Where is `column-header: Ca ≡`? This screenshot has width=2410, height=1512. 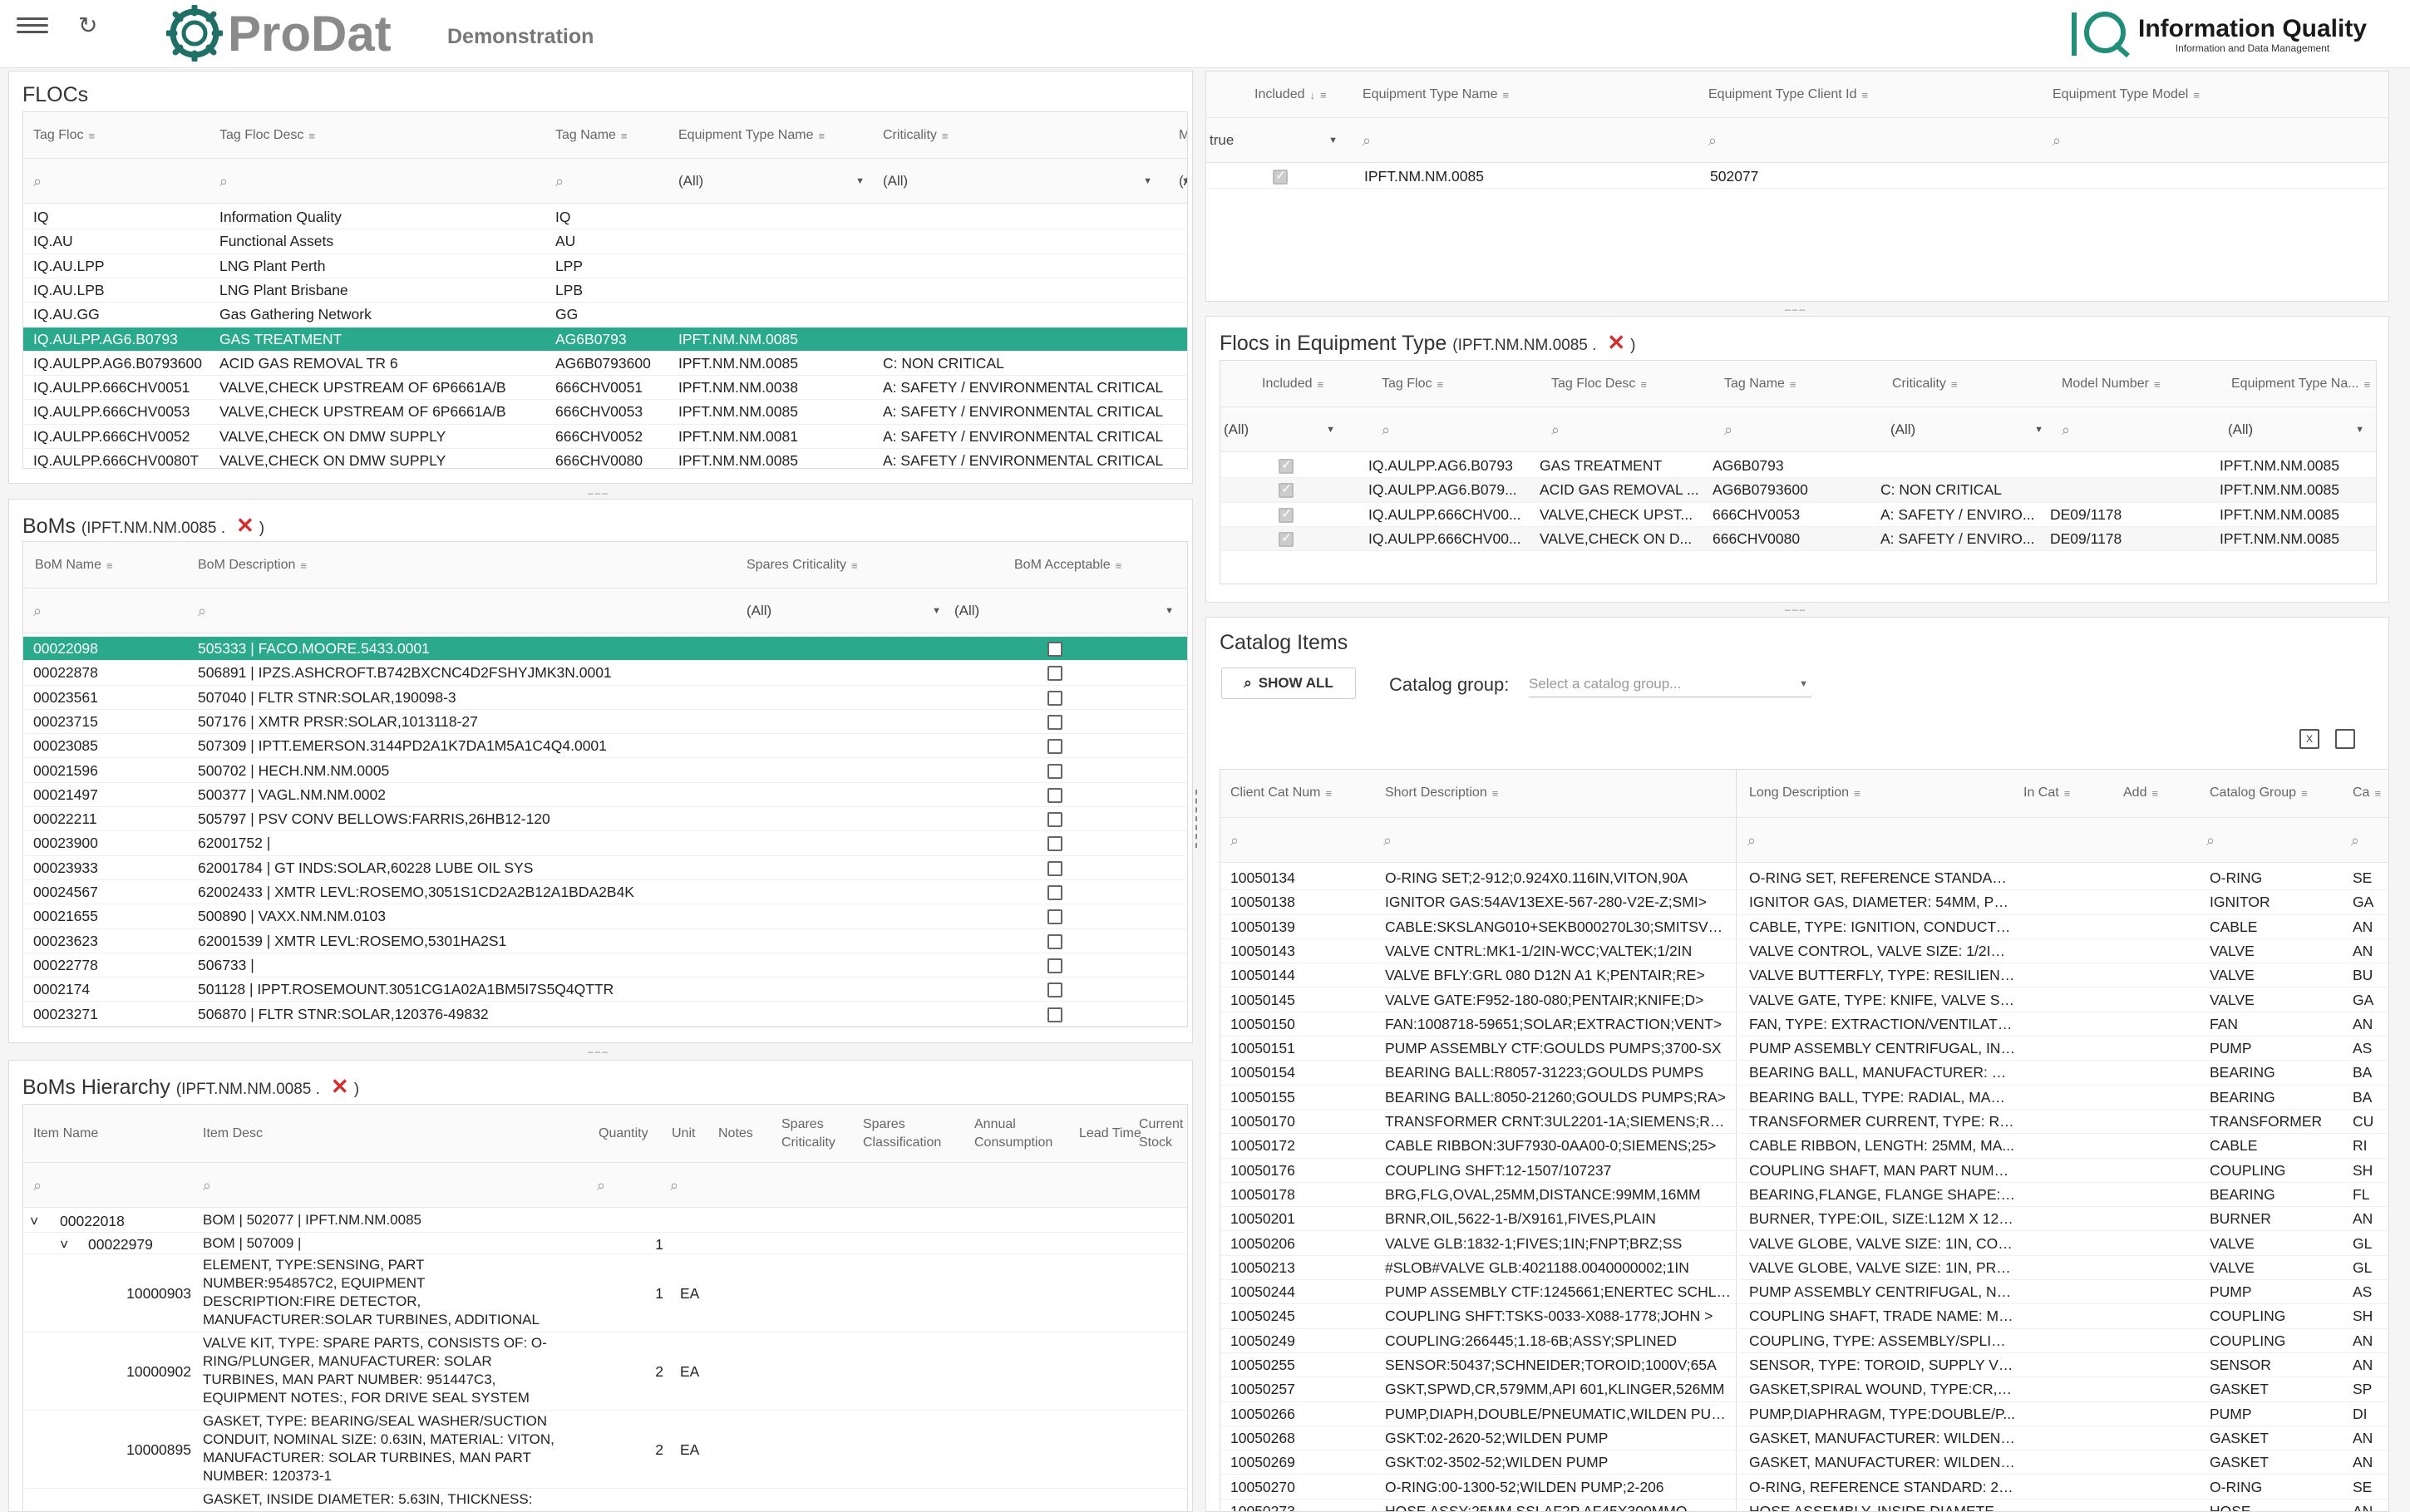
column-header: Ca ≡ is located at coordinates (2367, 793).